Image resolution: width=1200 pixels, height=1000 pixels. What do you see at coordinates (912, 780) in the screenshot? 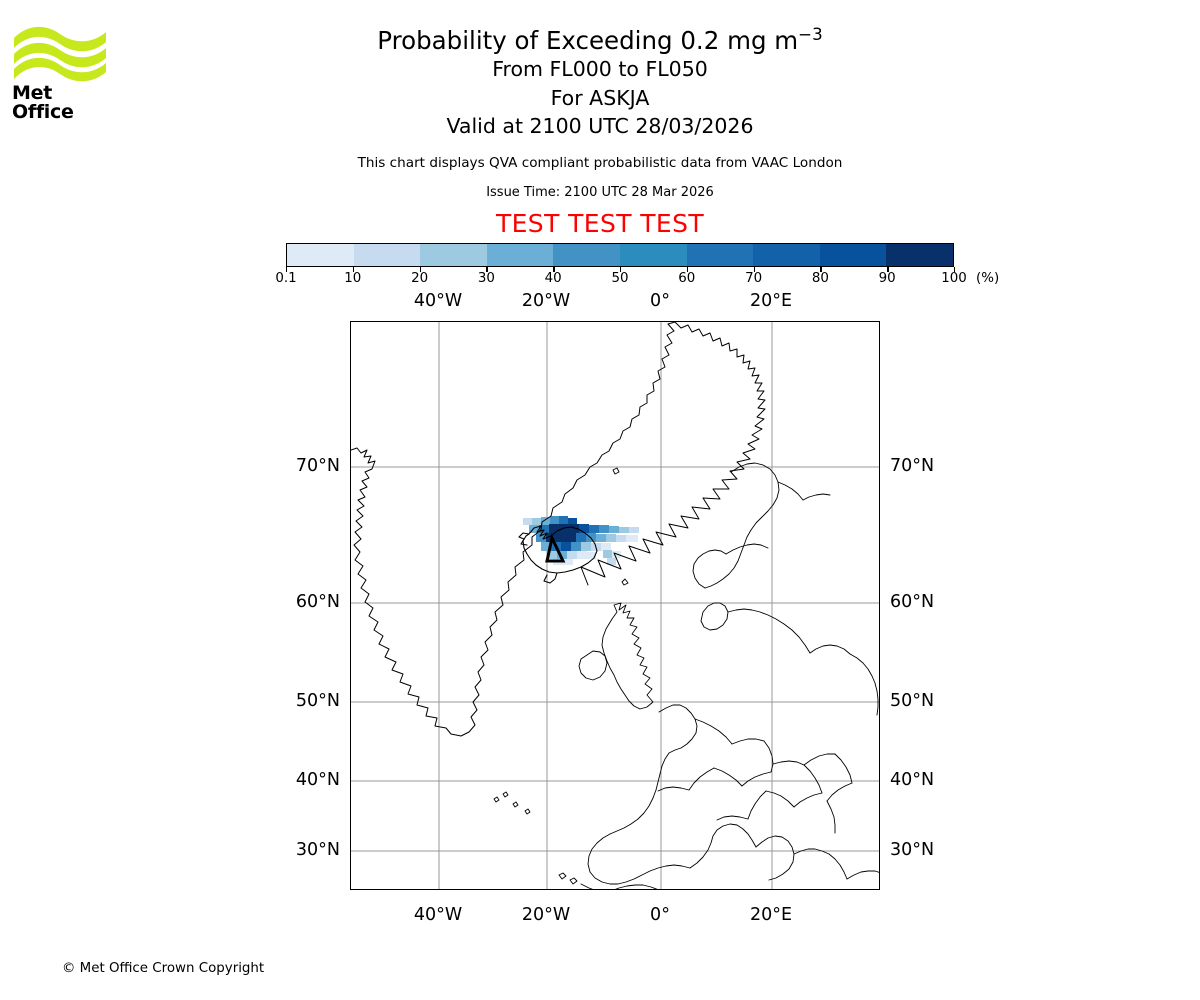
I see `lat-label-right-3: 40°N` at bounding box center [912, 780].